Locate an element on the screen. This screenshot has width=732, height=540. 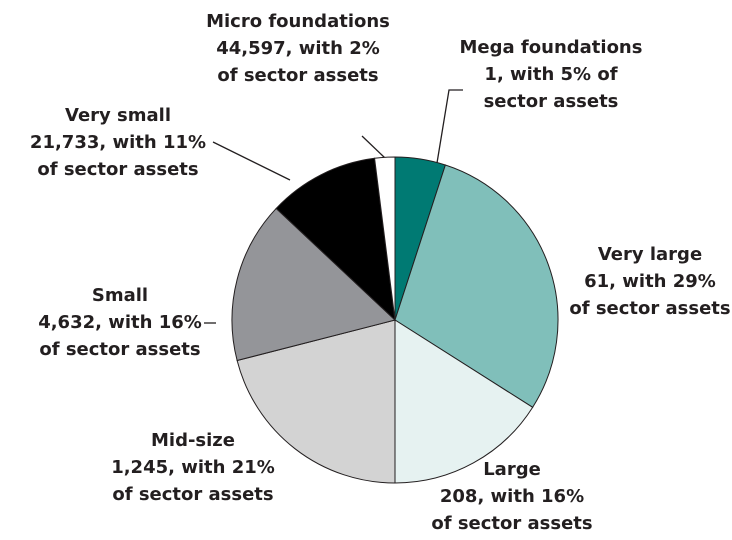
slice-label: Very large is located at coordinates (650, 254).